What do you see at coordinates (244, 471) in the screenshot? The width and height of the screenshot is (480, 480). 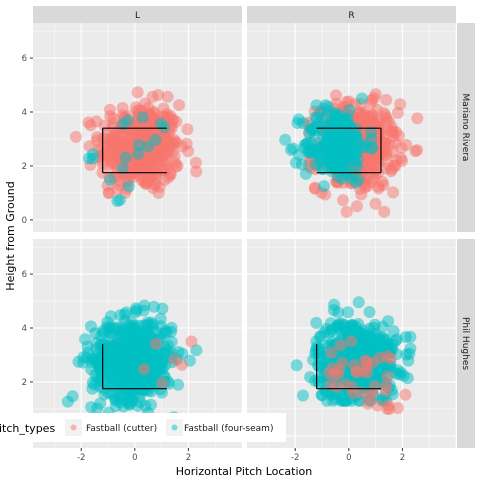 I see `x-axis-title: Horizontal Pitch Location` at bounding box center [244, 471].